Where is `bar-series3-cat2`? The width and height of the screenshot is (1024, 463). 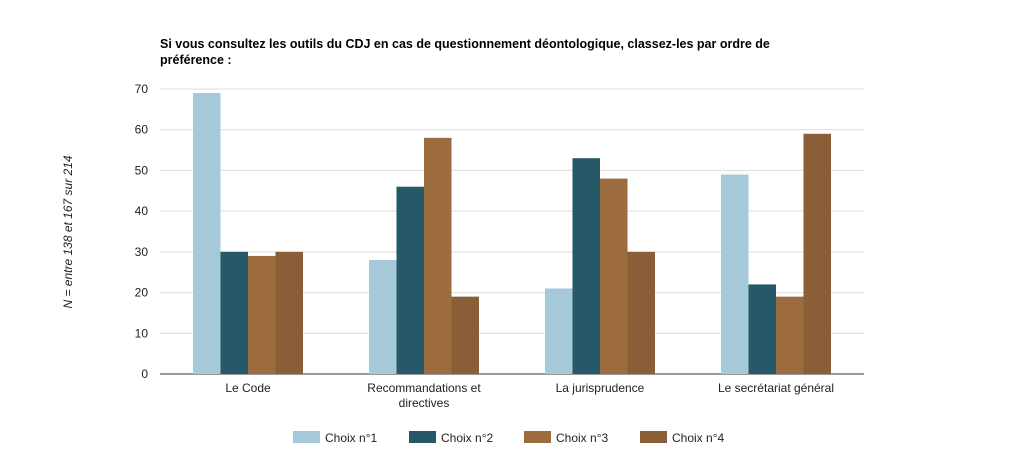
bar-series3-cat2 is located at coordinates (438, 255).